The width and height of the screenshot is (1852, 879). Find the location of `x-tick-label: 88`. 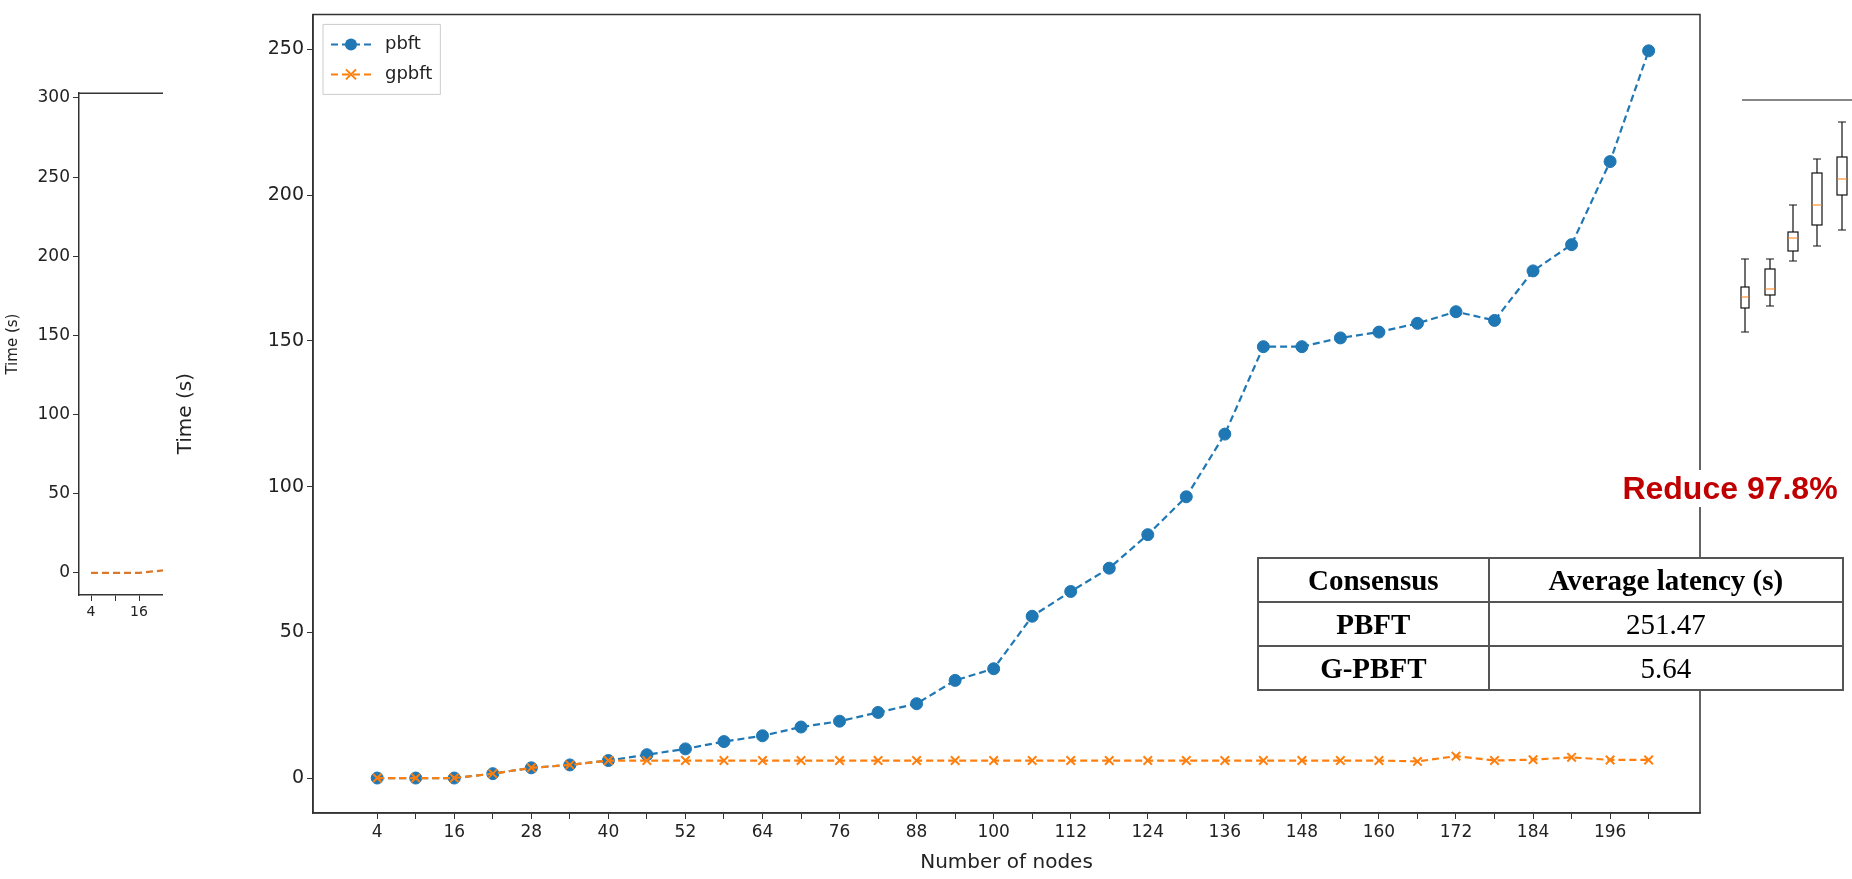

x-tick-label: 88 is located at coordinates (916, 830).